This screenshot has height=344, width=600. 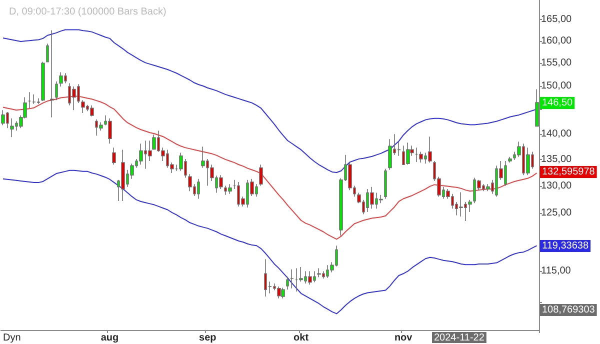 I want to click on text: 108,769303, so click(x=569, y=310).